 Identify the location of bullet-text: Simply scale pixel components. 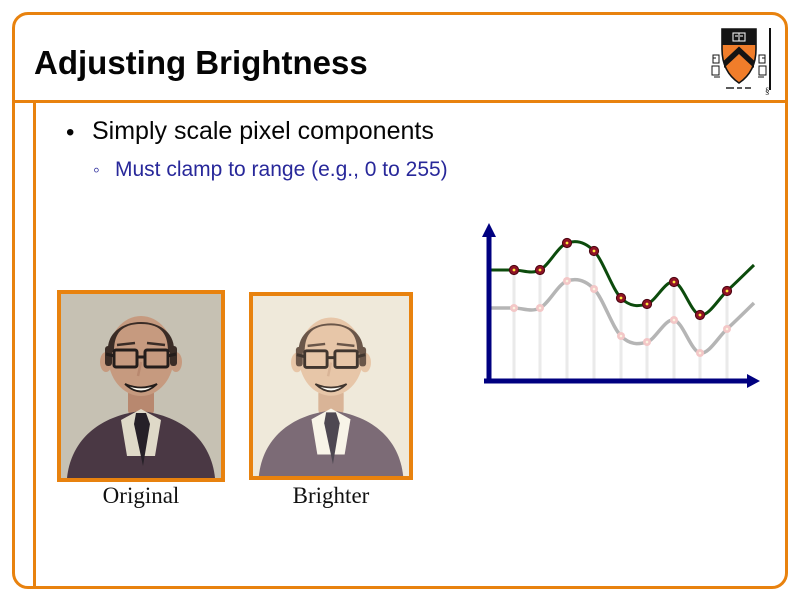
(263, 131).